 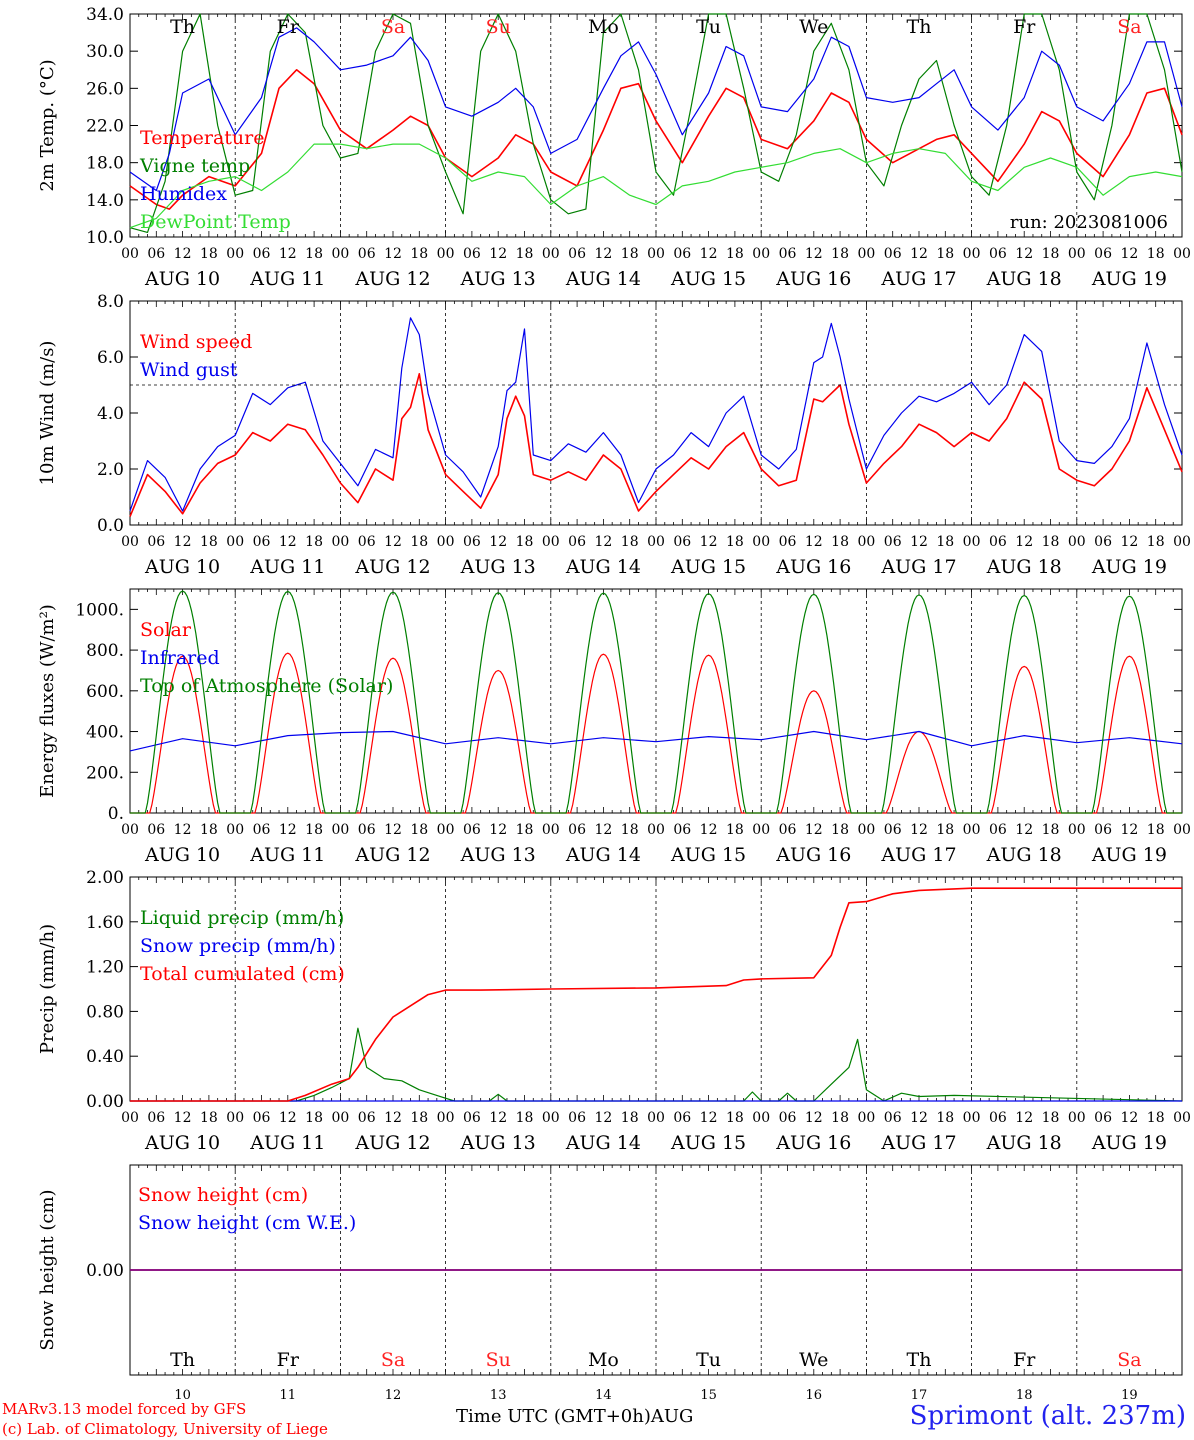 I want to click on weekday-label: Su, so click(x=498, y=1360).